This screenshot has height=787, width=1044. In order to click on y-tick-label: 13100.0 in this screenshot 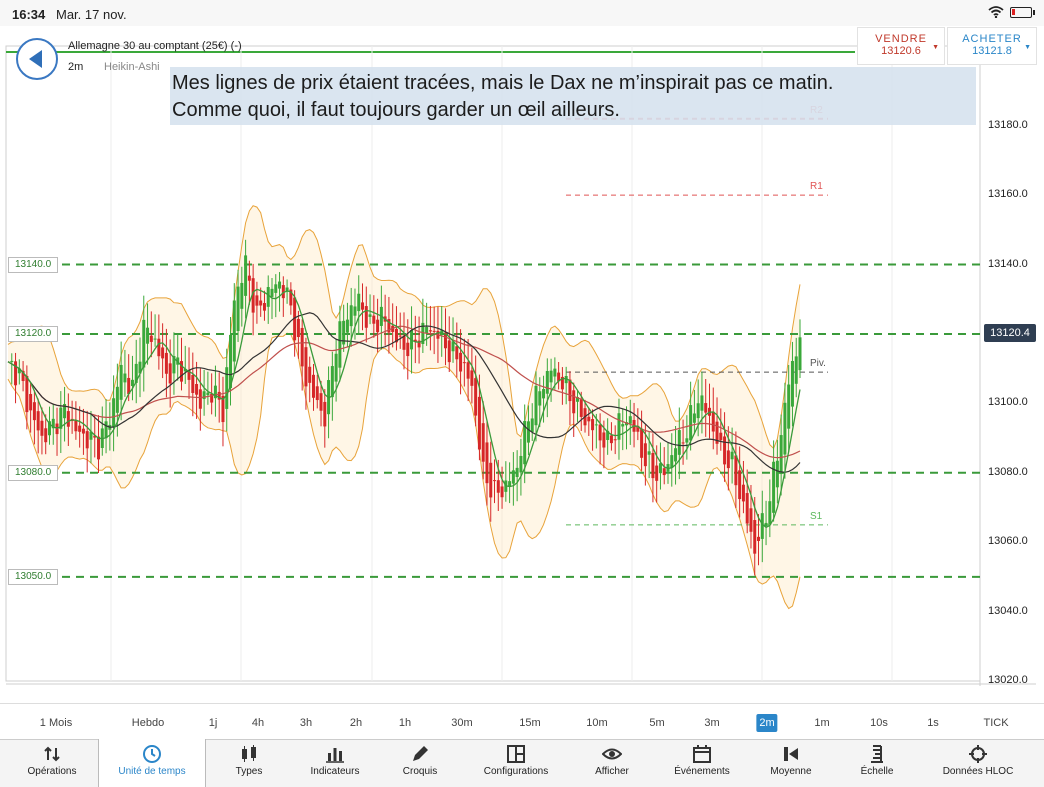, I will do `click(1008, 402)`.